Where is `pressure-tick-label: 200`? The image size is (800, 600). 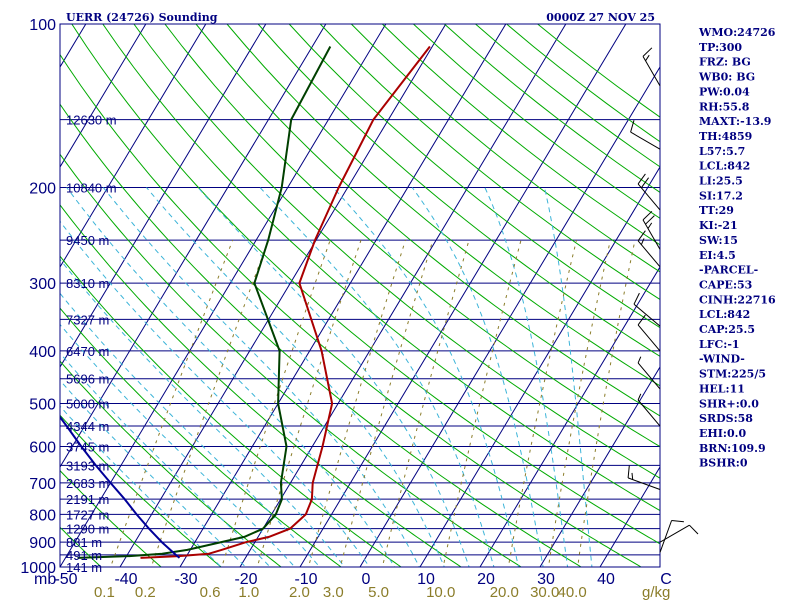
pressure-tick-label: 200 is located at coordinates (42, 189).